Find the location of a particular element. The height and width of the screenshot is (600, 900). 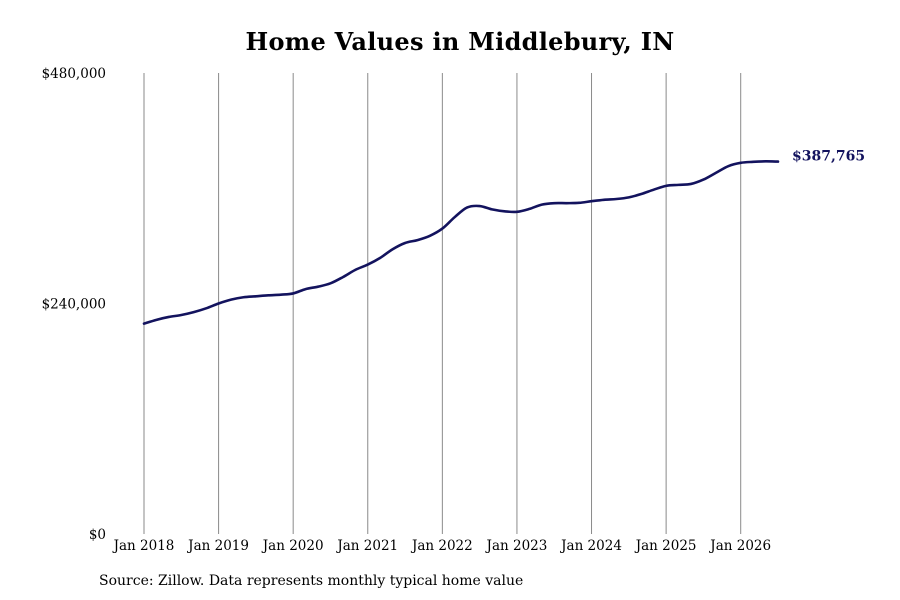

y-axis: $0 $240,000 $480,000 is located at coordinates (74, 304).